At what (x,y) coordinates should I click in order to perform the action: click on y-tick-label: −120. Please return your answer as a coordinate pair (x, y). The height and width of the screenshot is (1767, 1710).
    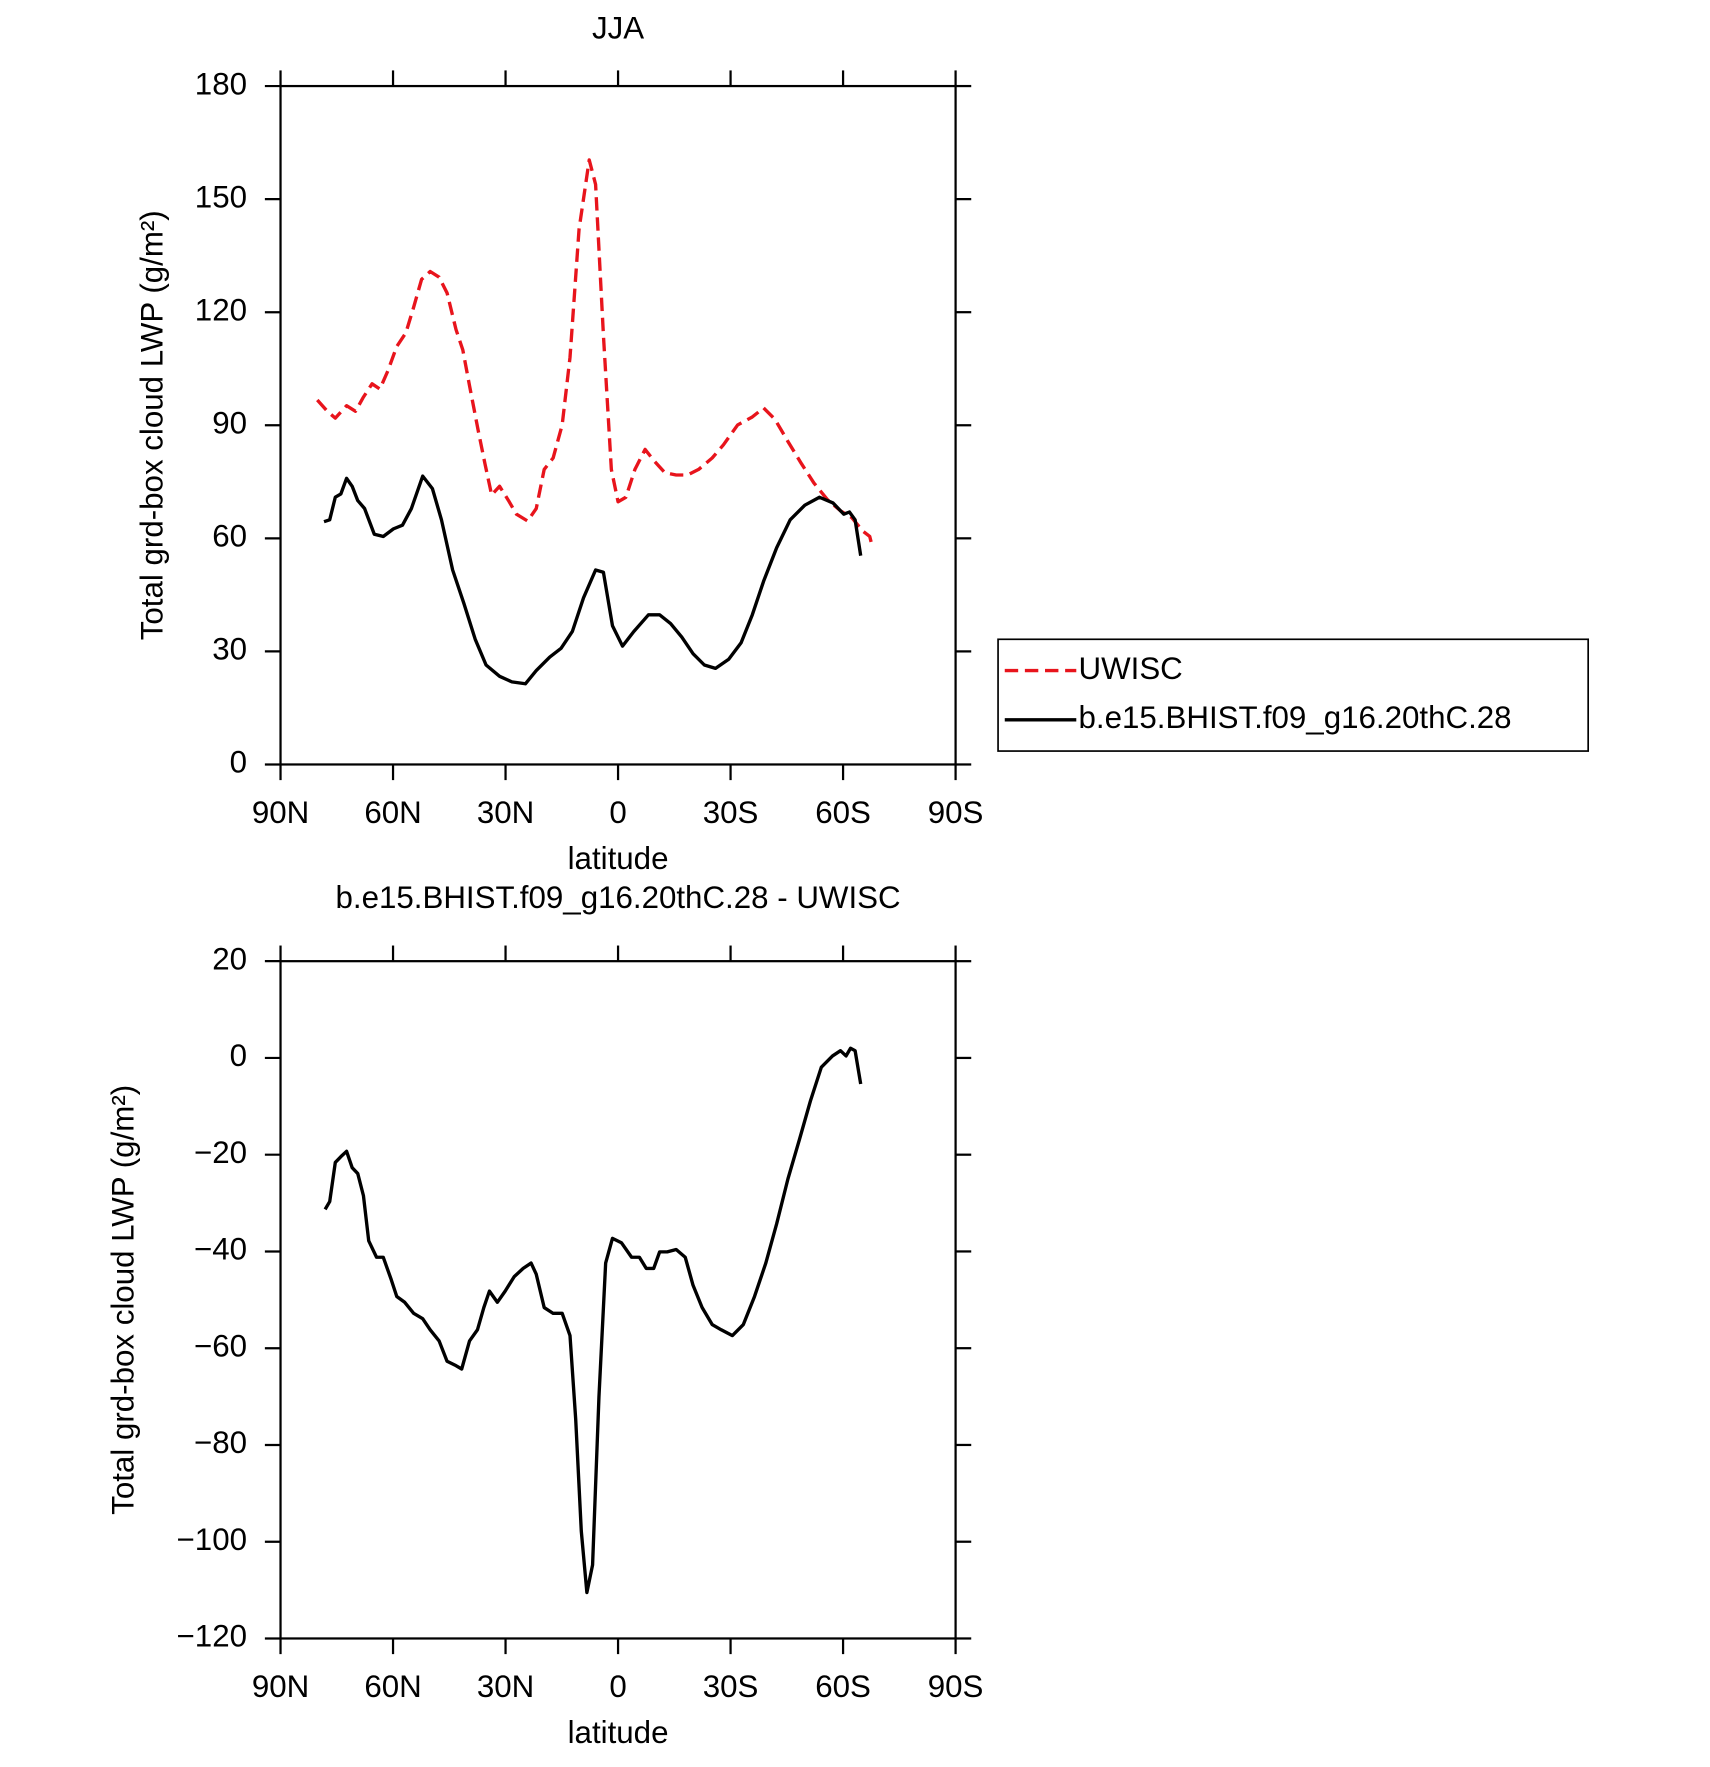
    Looking at the image, I should click on (212, 1636).